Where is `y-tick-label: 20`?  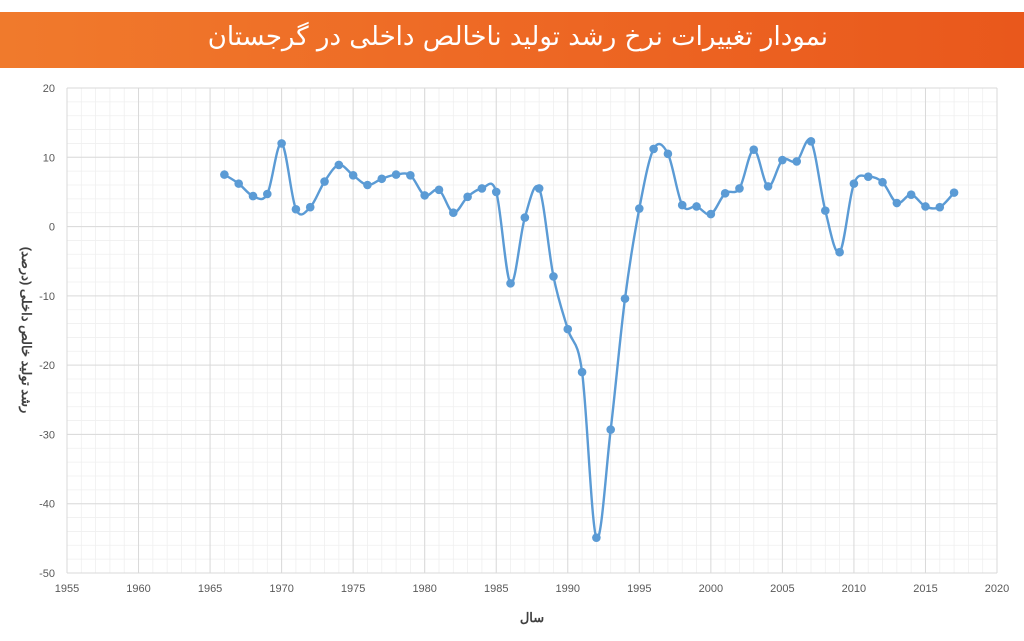 y-tick-label: 20 is located at coordinates (49, 89).